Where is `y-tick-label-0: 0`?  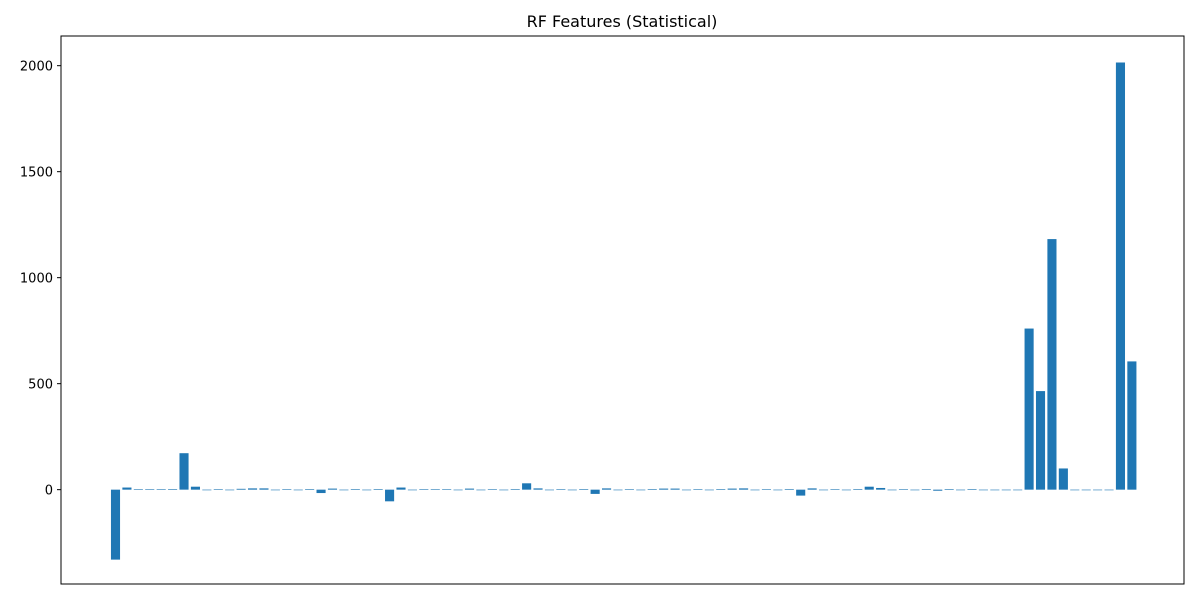
y-tick-label-0: 0 is located at coordinates (49, 491).